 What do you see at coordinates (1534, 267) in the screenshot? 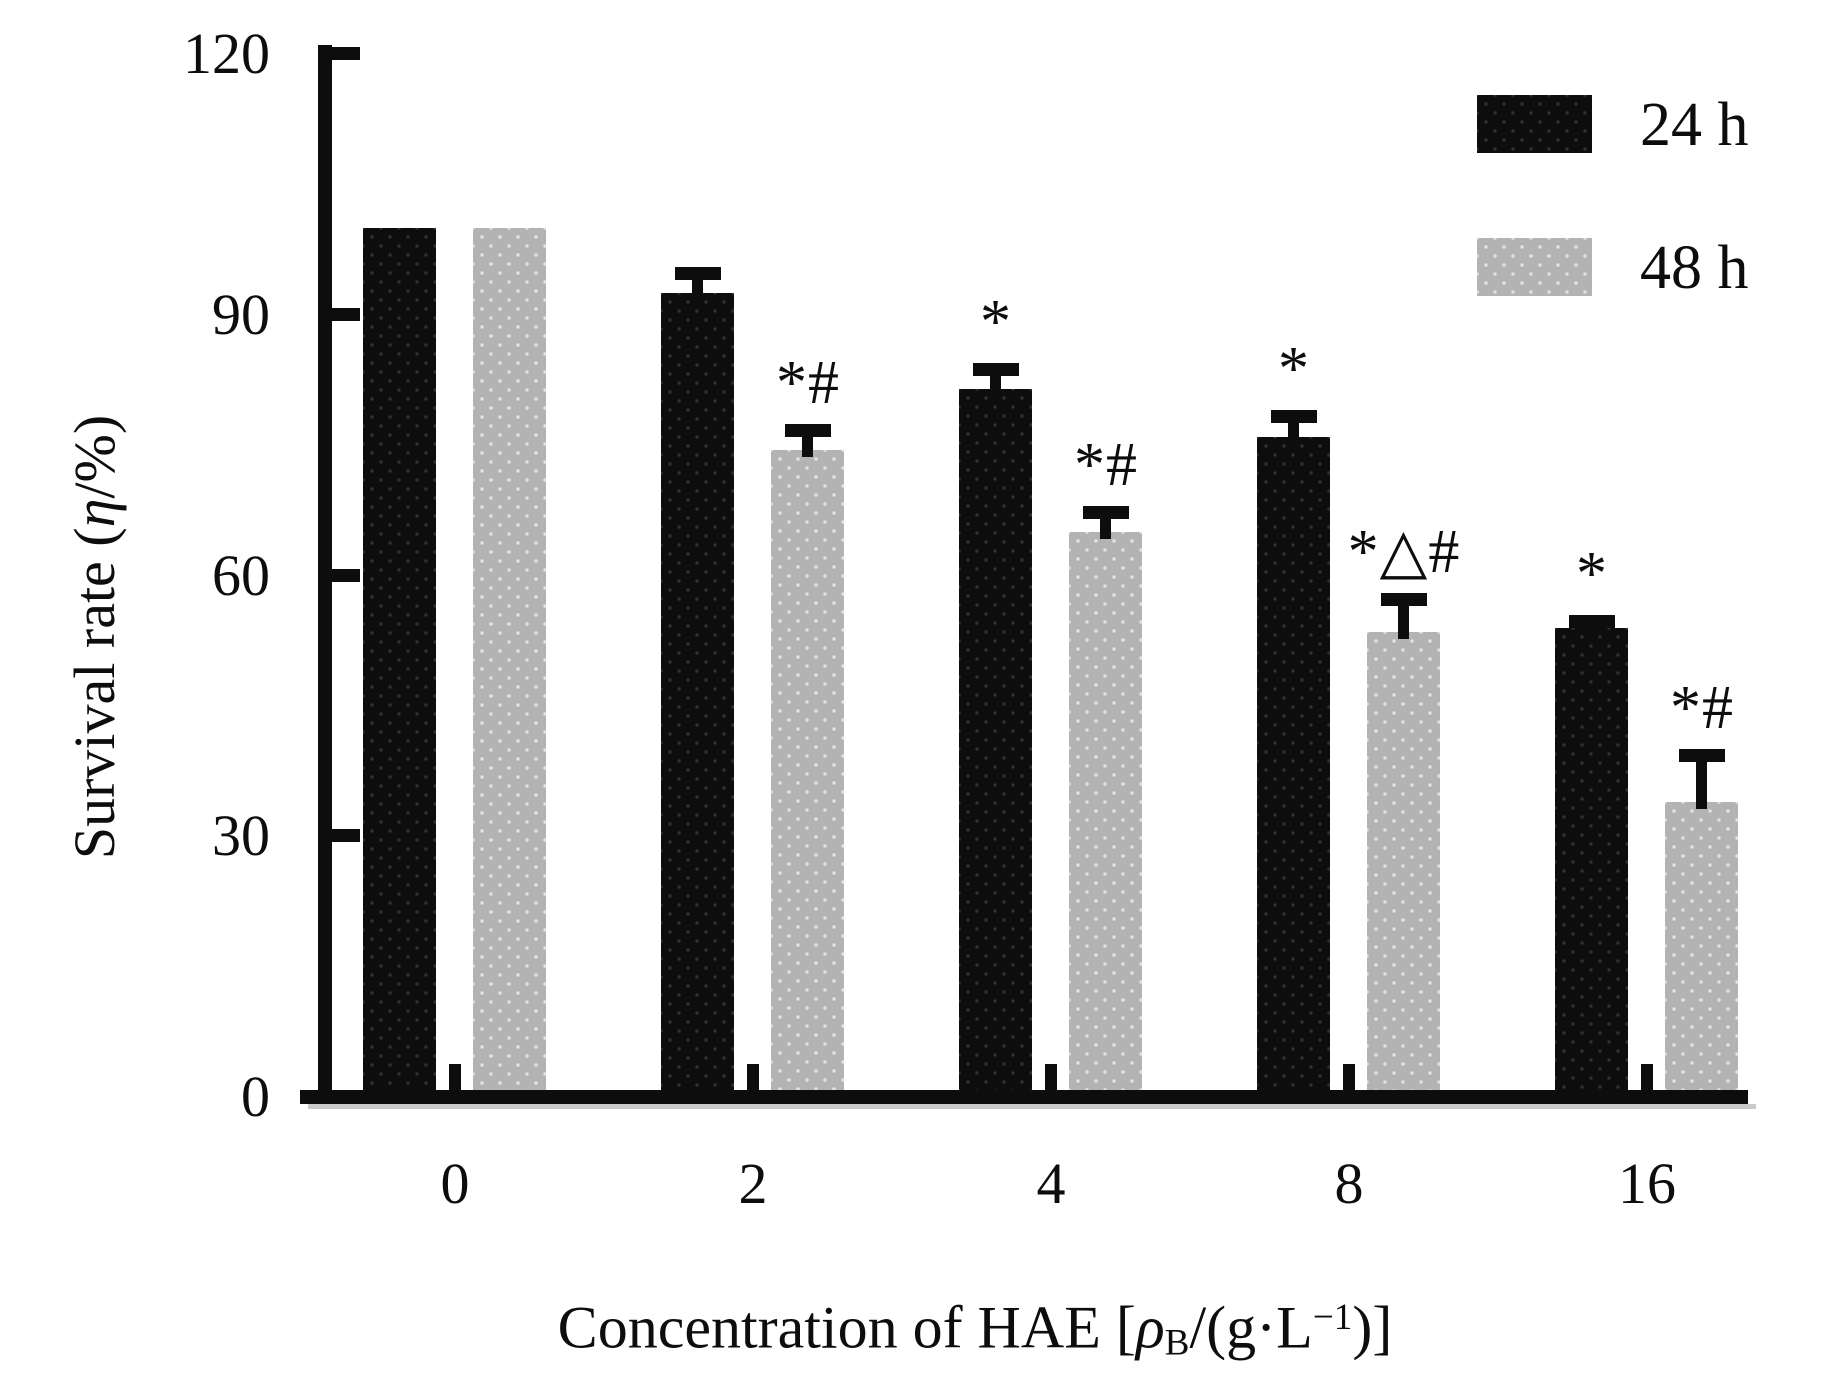
I see `legend-swatch-48h` at bounding box center [1534, 267].